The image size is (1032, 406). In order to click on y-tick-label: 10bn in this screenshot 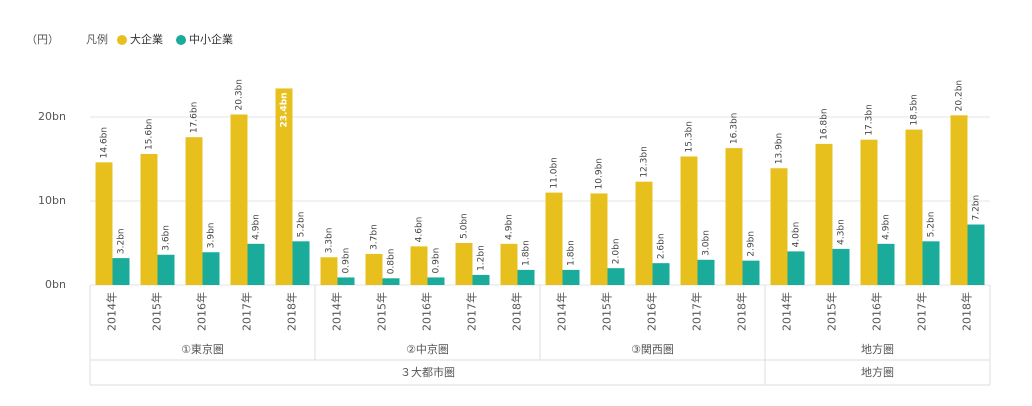, I will do `click(52, 200)`.